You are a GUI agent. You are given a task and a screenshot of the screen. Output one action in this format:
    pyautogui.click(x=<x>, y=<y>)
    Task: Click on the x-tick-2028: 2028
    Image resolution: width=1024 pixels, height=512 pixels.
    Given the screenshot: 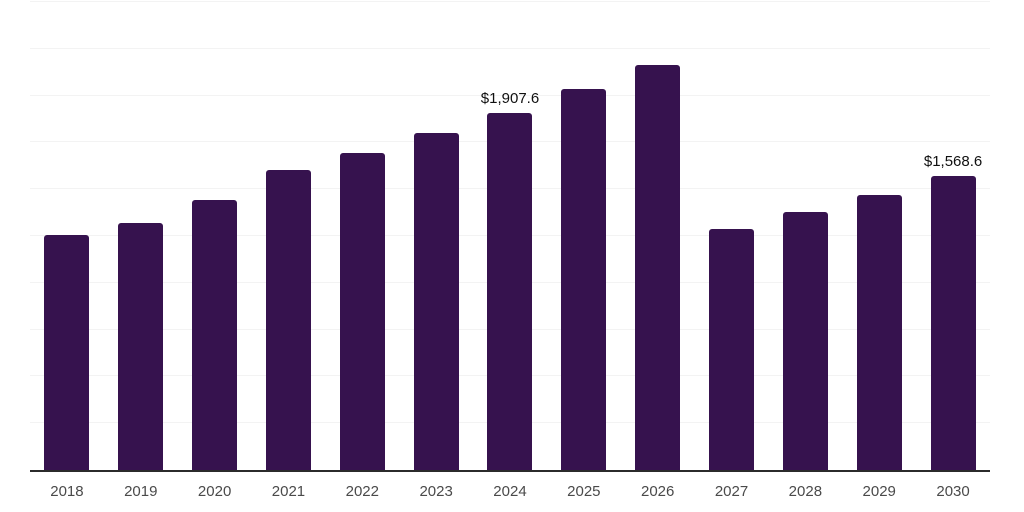 What is the action you would take?
    pyautogui.click(x=805, y=491)
    